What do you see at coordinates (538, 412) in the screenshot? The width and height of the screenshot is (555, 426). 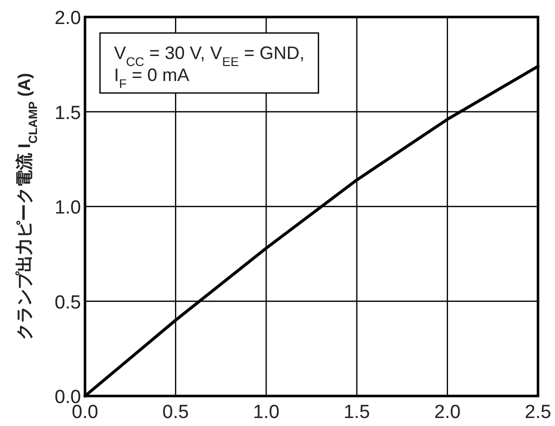 I see `x-tick-label: 2.5` at bounding box center [538, 412].